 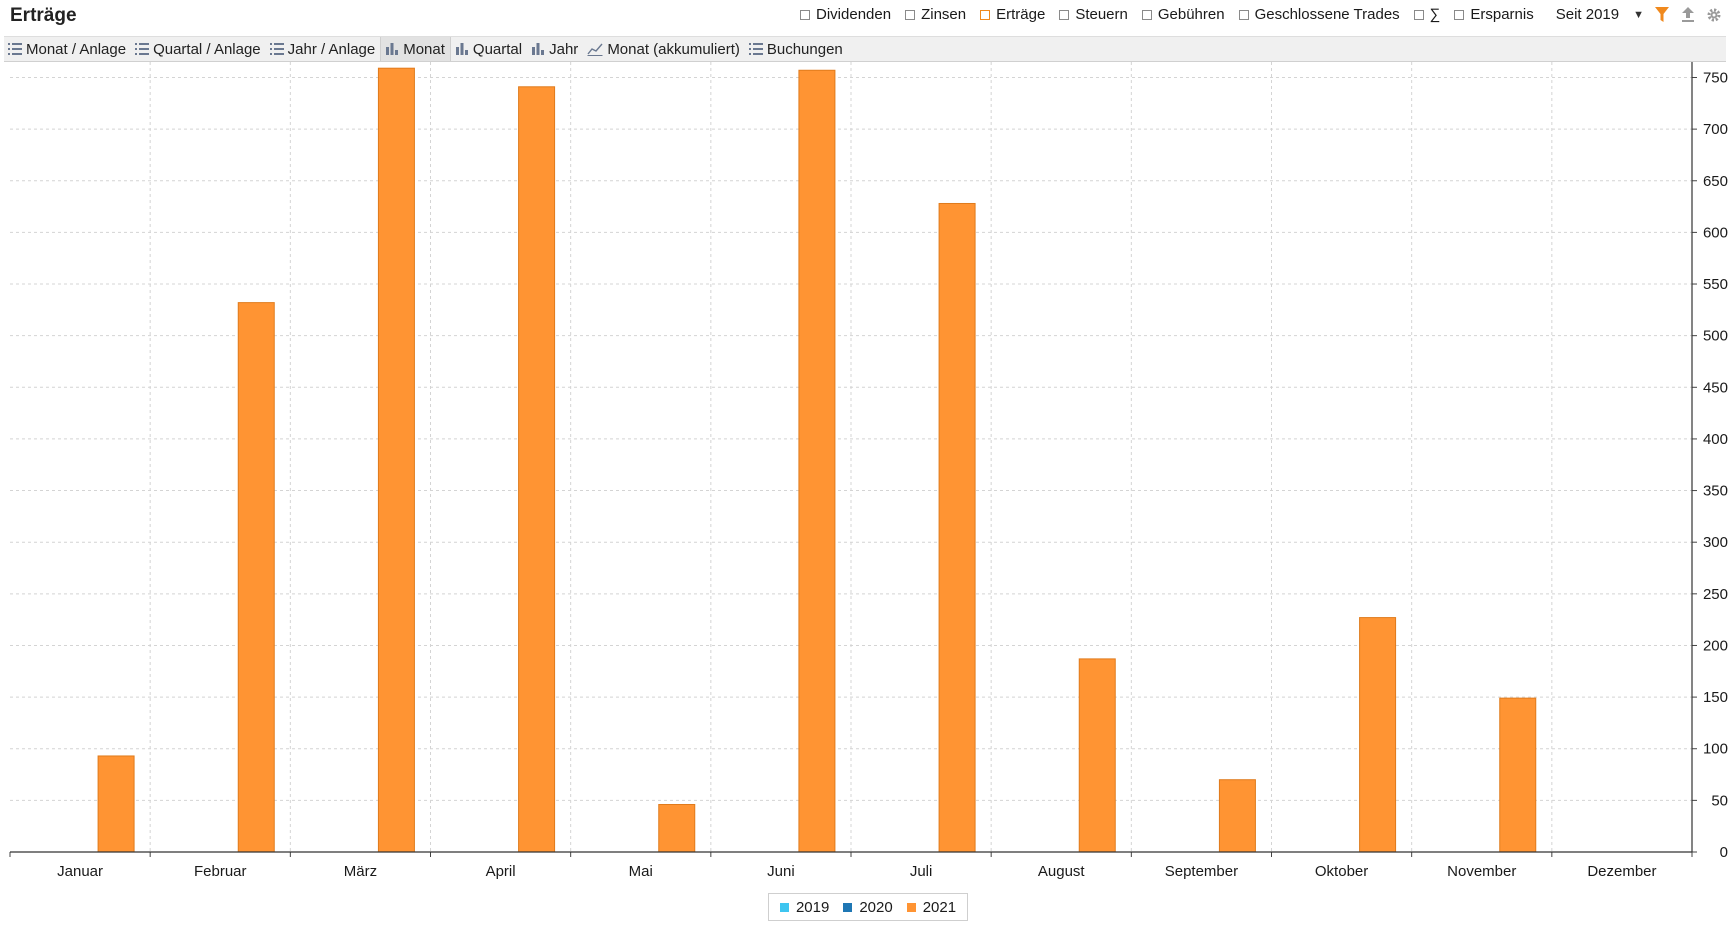 I want to click on tab-label: Monat / Anlage, so click(x=76, y=49).